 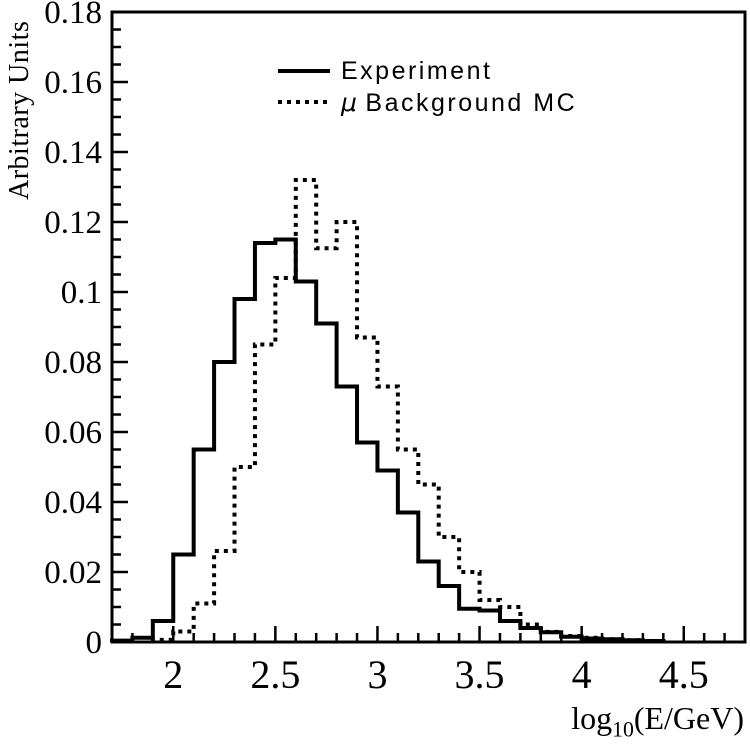 I want to click on legend-label-mc: μ Background MC, so click(x=459, y=103).